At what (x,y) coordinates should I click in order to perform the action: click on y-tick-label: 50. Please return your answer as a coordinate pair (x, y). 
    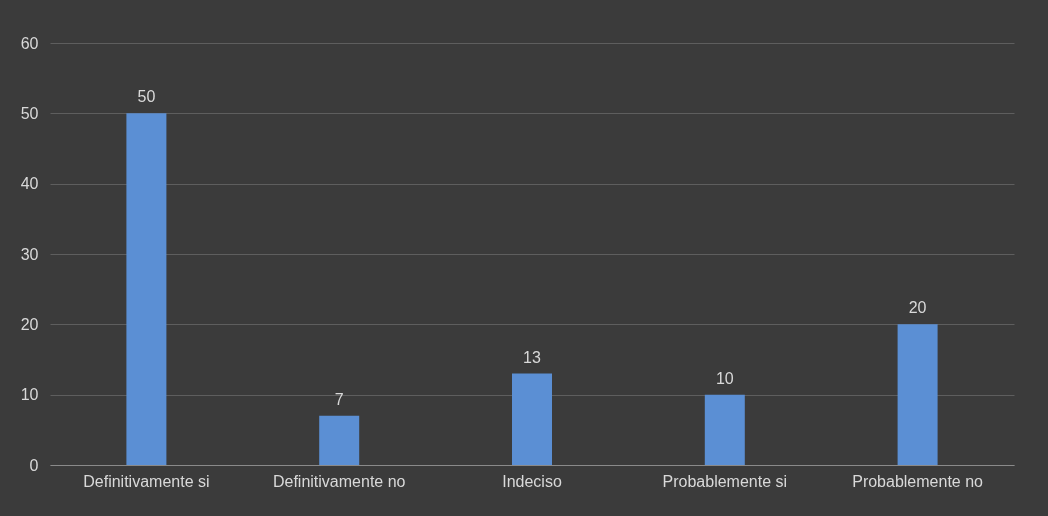
    Looking at the image, I should click on (29, 113).